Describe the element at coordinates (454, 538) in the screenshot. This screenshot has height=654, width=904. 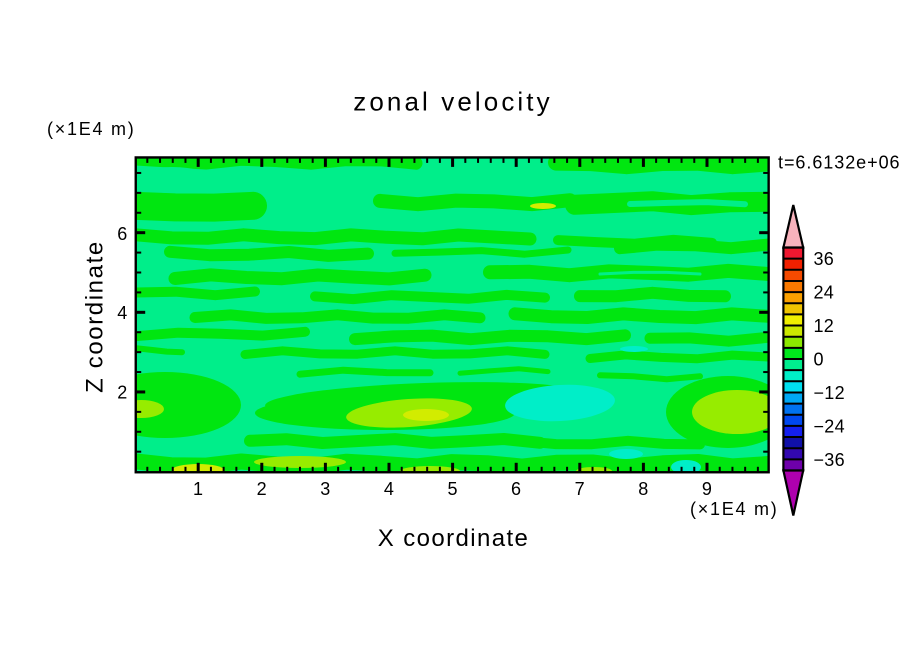
I see `svg-text: X coordinate` at that location.